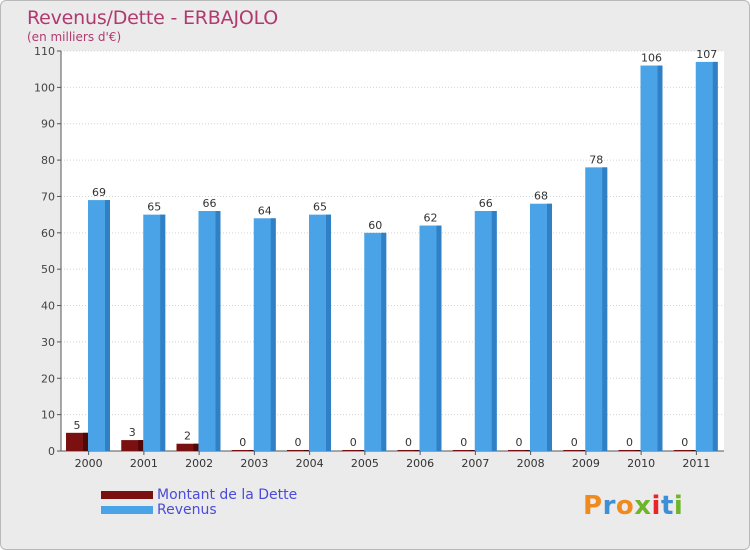 The height and width of the screenshot is (550, 750). What do you see at coordinates (667, 506) in the screenshot?
I see `logo-letter: t` at bounding box center [667, 506].